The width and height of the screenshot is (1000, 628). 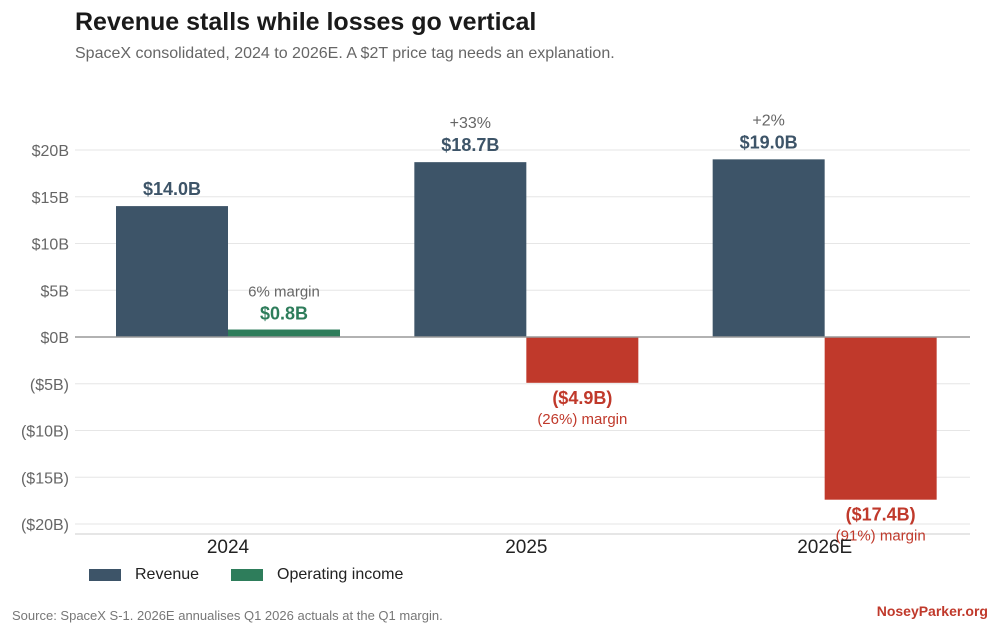 What do you see at coordinates (284, 314) in the screenshot?
I see `operating-income-value-label: $0.8B` at bounding box center [284, 314].